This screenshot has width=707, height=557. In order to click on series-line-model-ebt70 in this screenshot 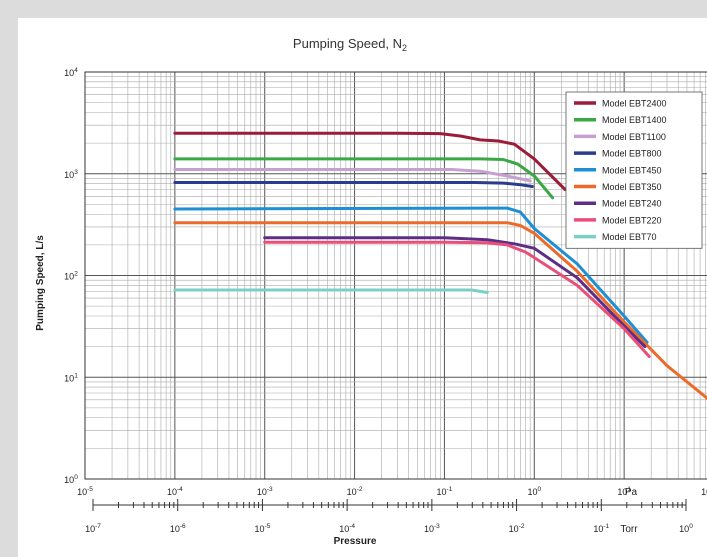, I will do `click(331, 291)`.